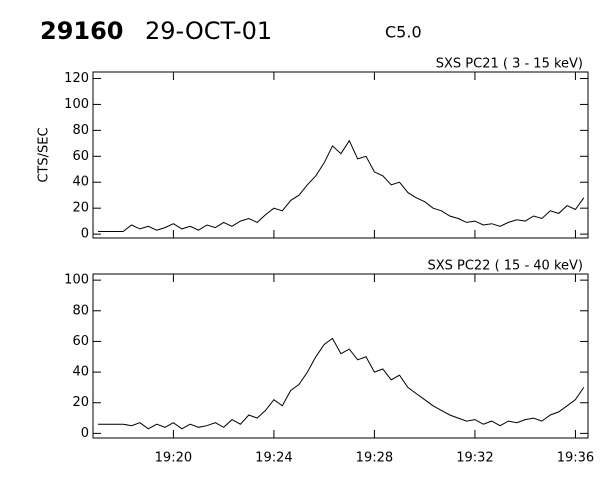  Describe the element at coordinates (403, 32) in the screenshot. I see `flare-class: C5.0` at that location.